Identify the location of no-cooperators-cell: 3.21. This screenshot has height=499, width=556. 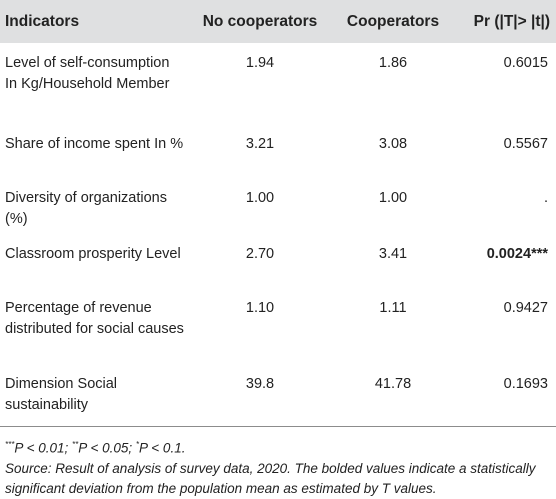
(260, 144).